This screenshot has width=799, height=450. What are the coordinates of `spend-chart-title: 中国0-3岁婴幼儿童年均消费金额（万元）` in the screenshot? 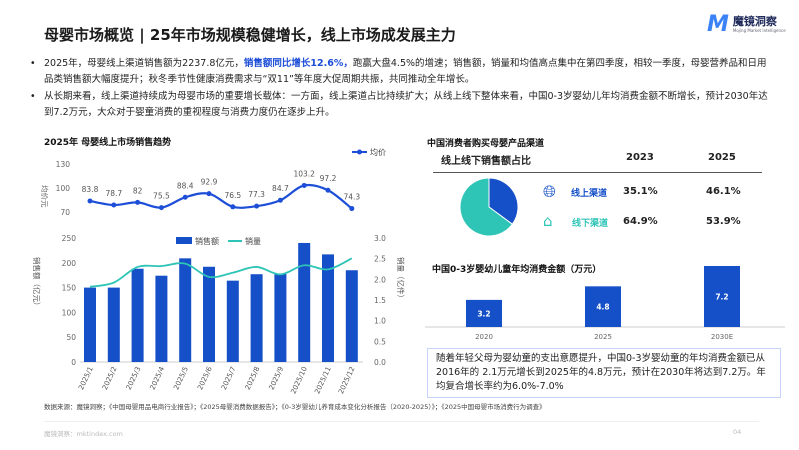 It's located at (517, 270).